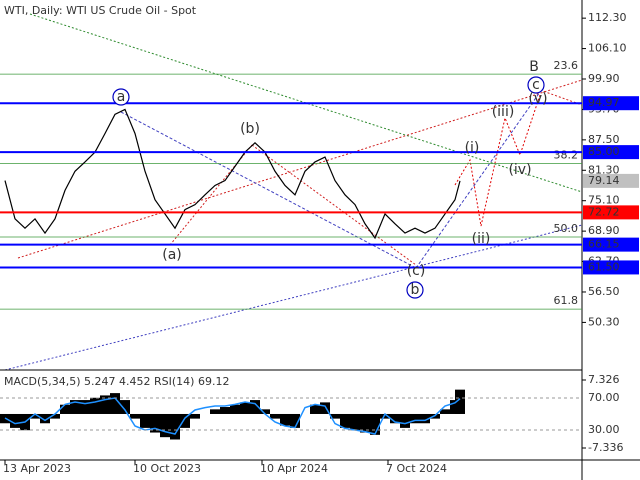 The height and width of the screenshot is (480, 640). I want to click on wave-label: B, so click(534, 67).